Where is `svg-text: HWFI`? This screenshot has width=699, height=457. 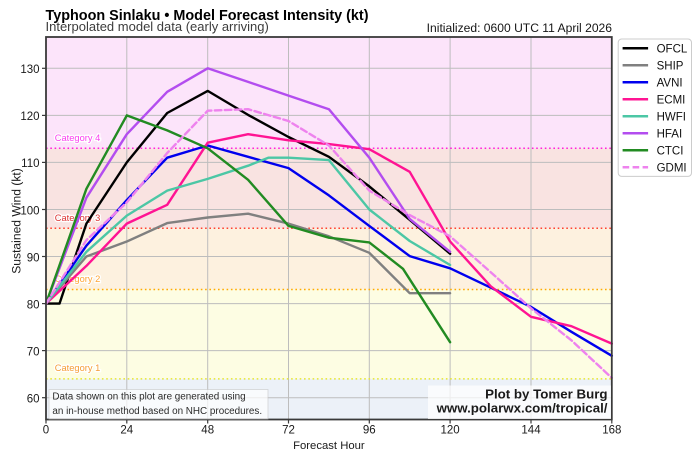 svg-text: HWFI is located at coordinates (671, 117).